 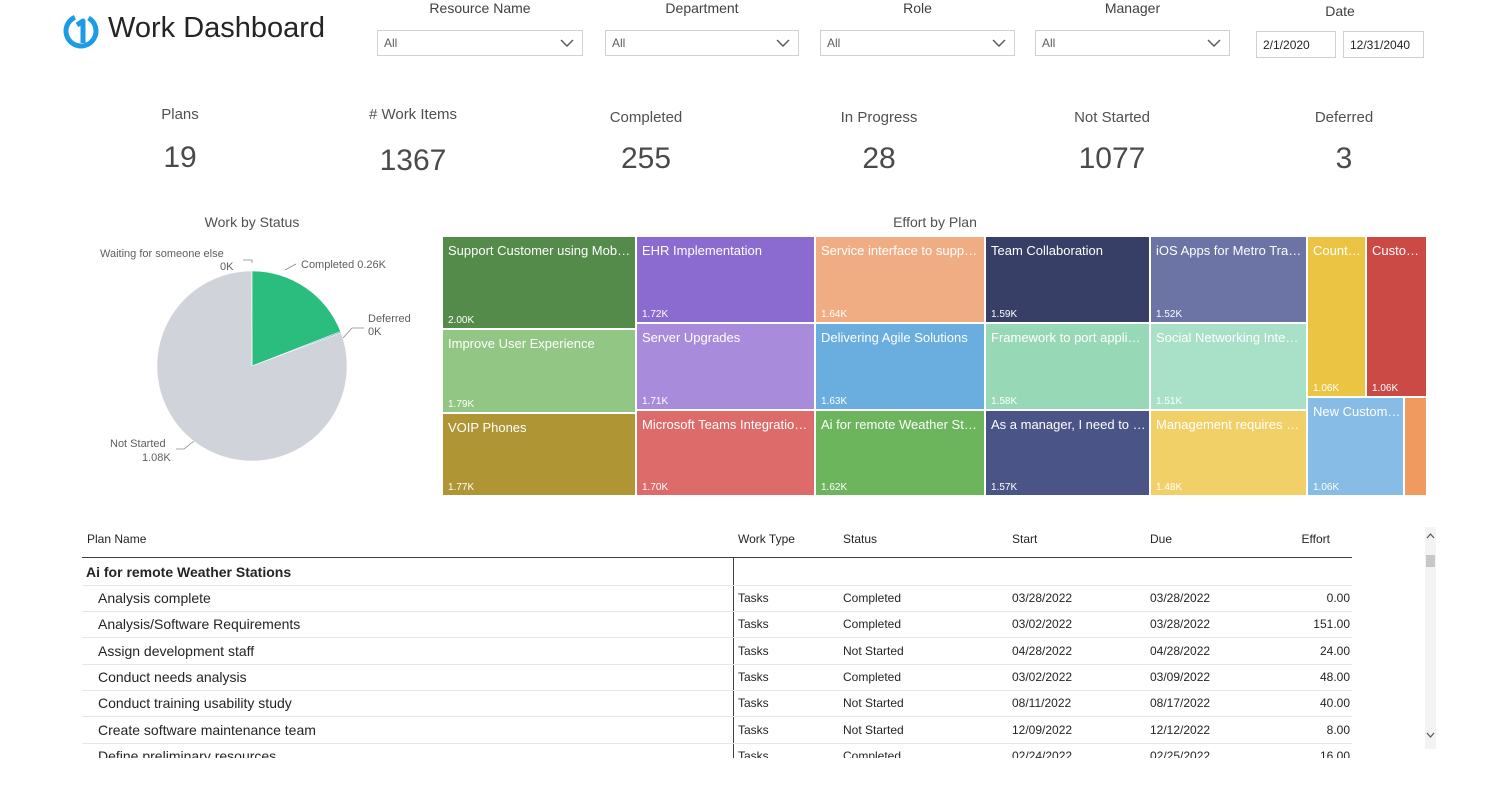 What do you see at coordinates (1180, 729) in the screenshot?
I see `due-date-cell: 12/12/2022` at bounding box center [1180, 729].